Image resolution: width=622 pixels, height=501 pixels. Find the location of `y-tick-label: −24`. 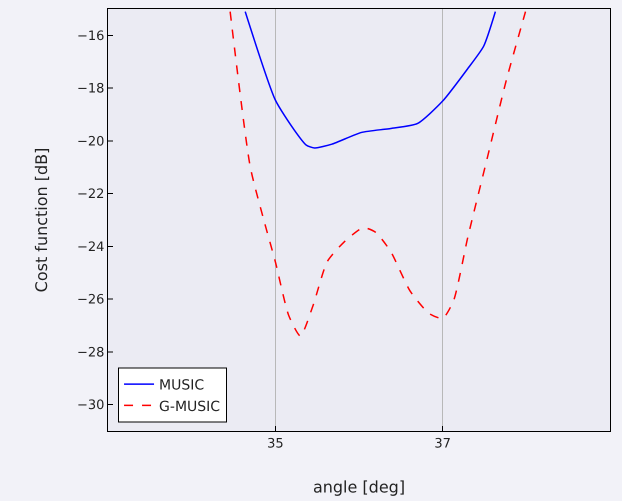

y-tick-label: −24 is located at coordinates (90, 247).